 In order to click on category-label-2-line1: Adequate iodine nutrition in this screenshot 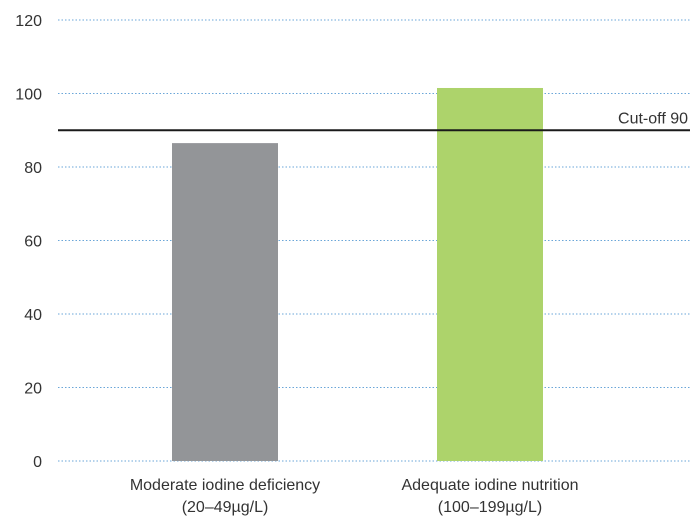, I will do `click(489, 485)`.